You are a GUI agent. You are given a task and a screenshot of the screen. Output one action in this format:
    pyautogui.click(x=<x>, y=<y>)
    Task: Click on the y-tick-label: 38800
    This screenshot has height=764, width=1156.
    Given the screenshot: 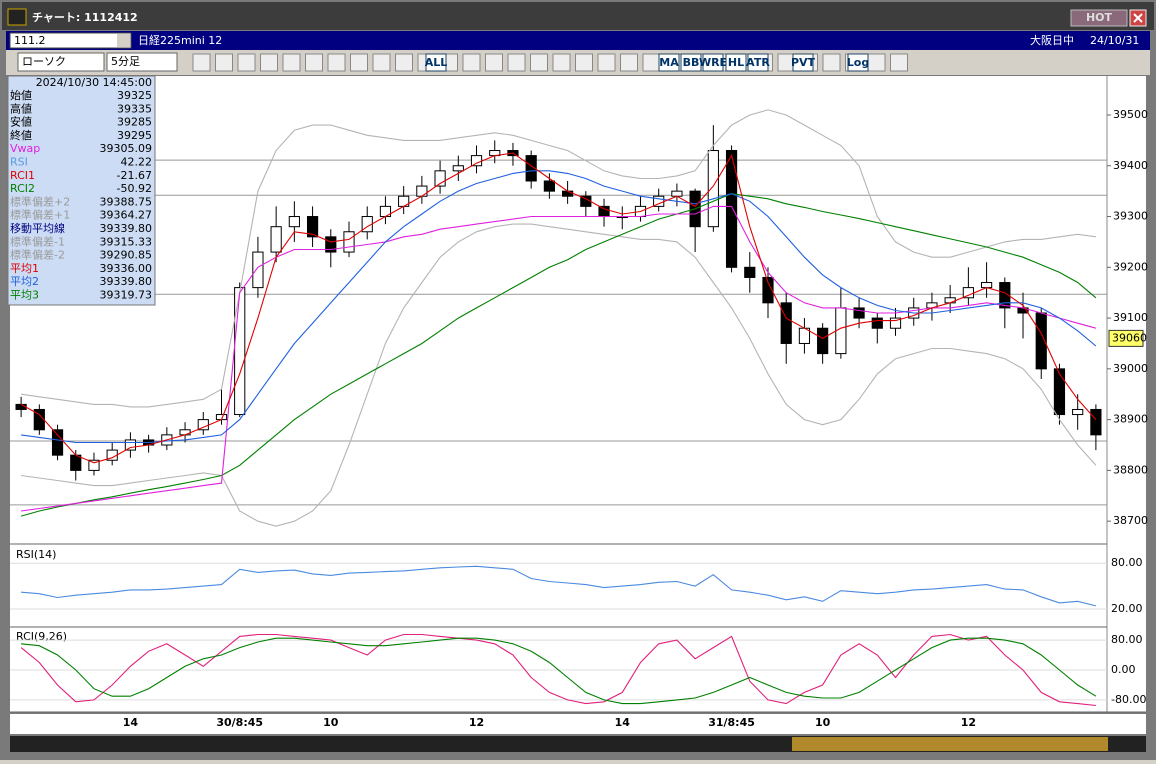 What is the action you would take?
    pyautogui.click(x=1130, y=469)
    